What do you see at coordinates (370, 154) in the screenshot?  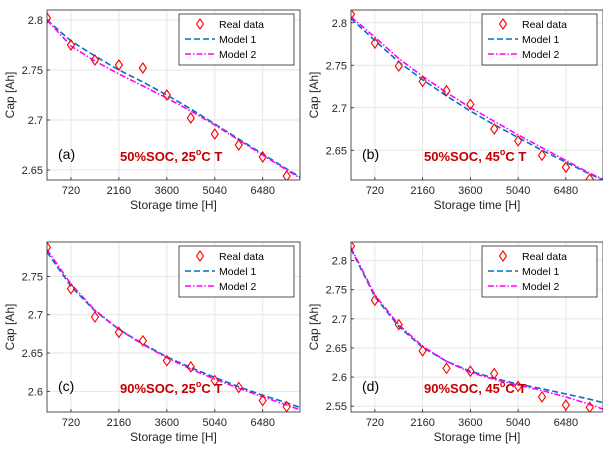 I see `panel-label: (b)` at bounding box center [370, 154].